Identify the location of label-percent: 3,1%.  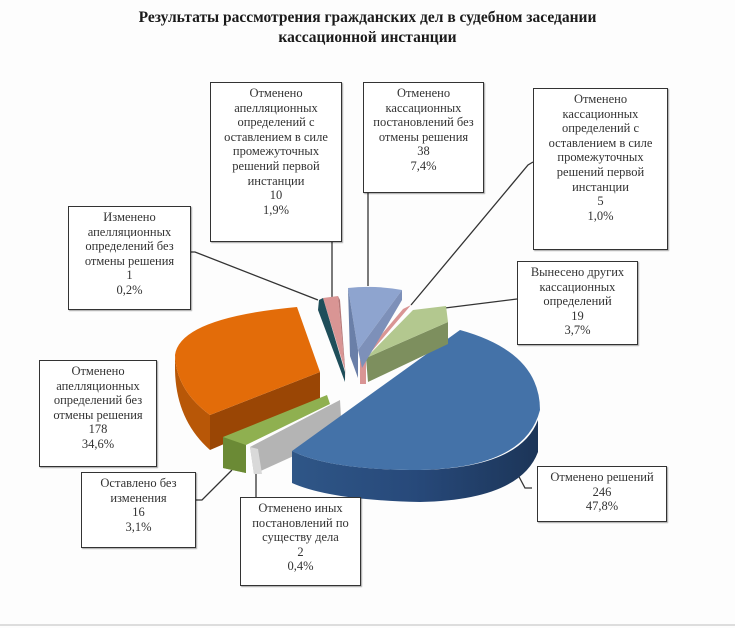
(138, 526).